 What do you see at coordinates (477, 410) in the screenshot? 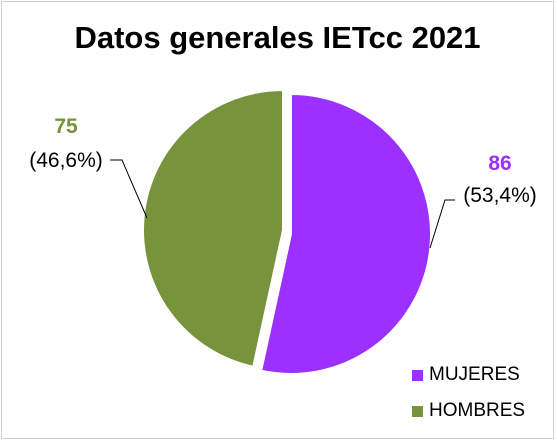
I see `legend-label-hombres: HOMBRES` at bounding box center [477, 410].